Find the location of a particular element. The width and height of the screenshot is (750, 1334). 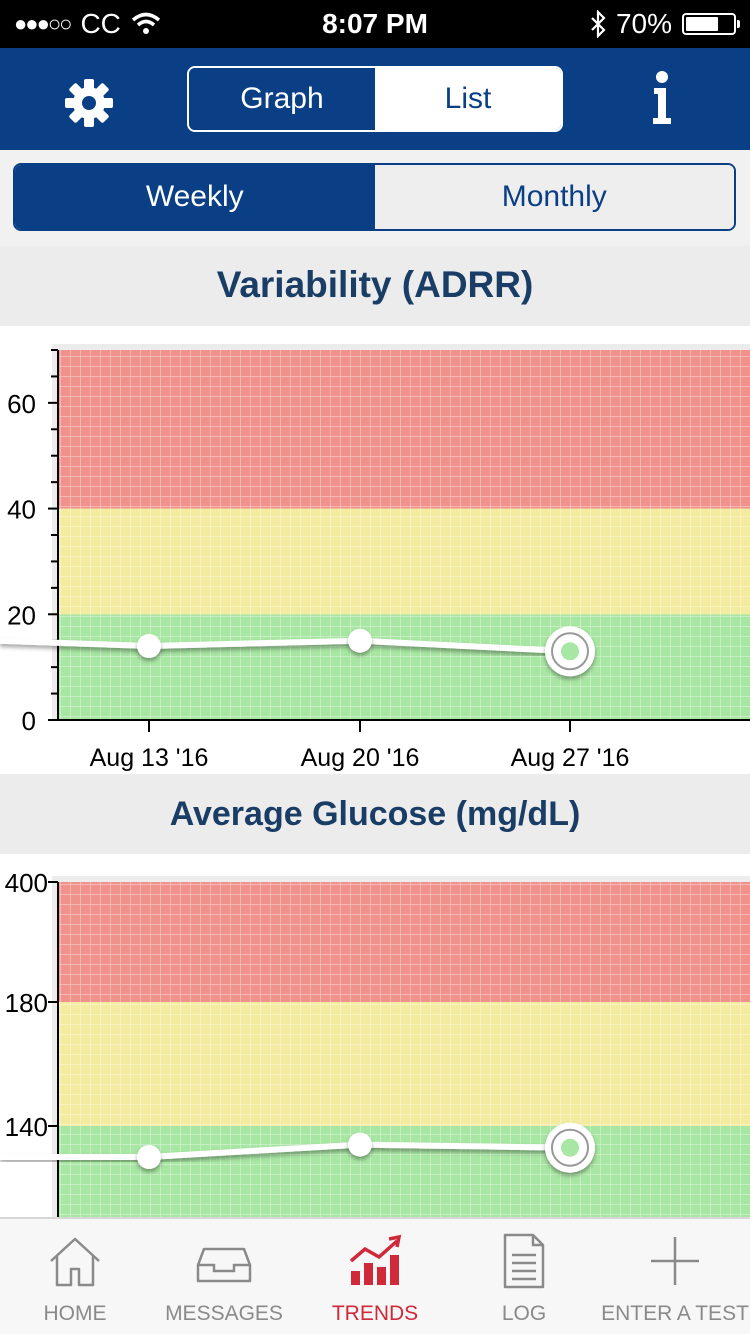

tab-messages-label: MESSAGES is located at coordinates (224, 1313).